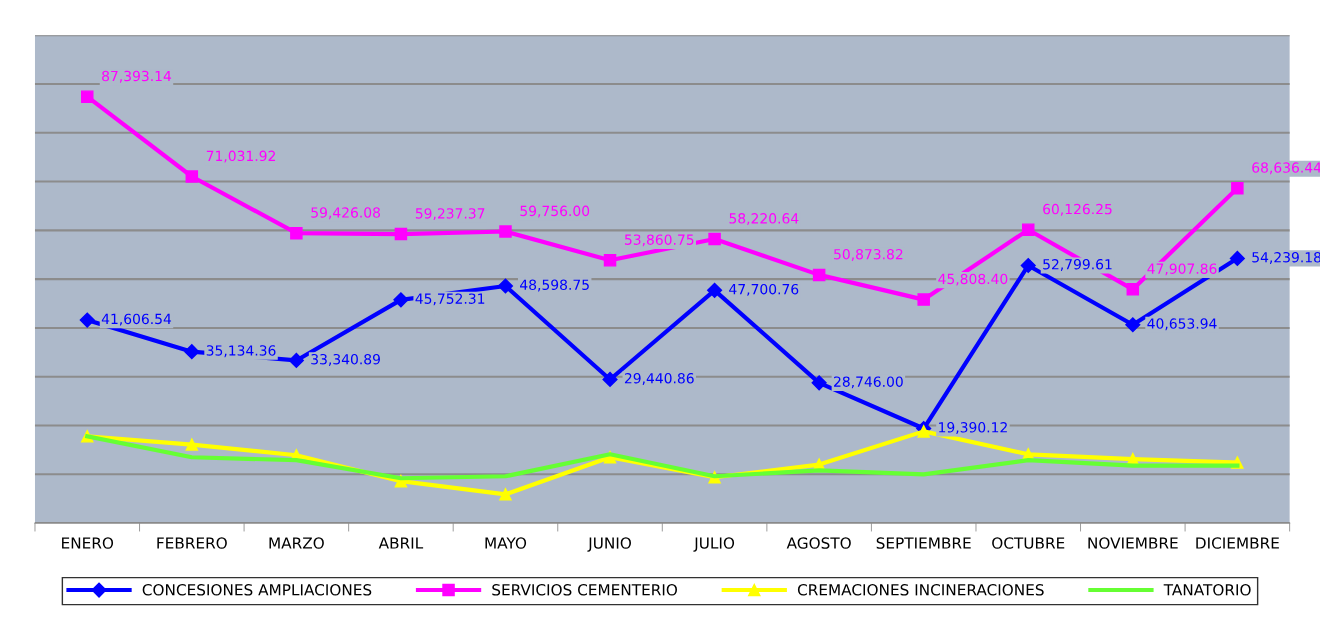  Describe the element at coordinates (257, 590) in the screenshot. I see `legend-label: CONCESIONES AMPLIACIONES` at that location.